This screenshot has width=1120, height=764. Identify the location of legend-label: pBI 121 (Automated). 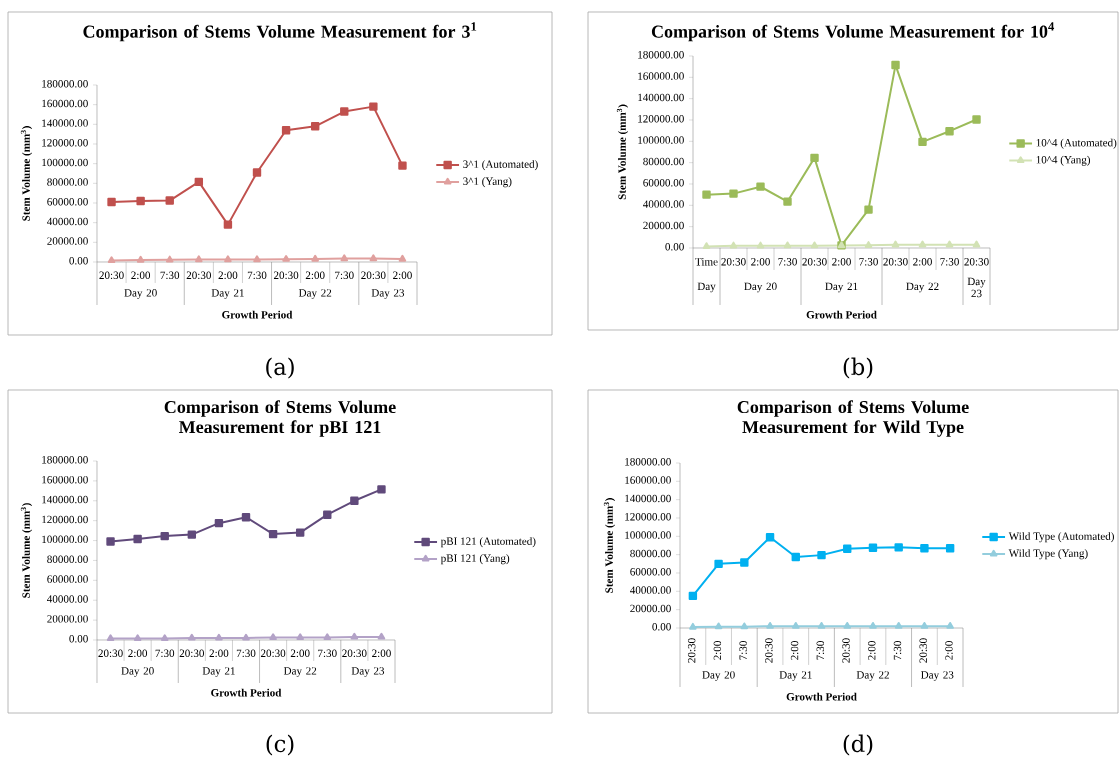
(488, 542).